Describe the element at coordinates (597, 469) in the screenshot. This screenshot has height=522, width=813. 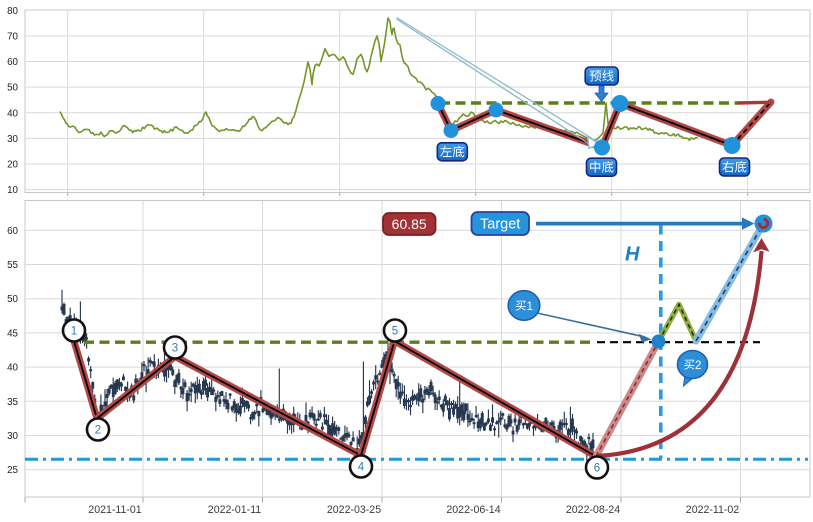
I see `svg-text: 6` at that location.